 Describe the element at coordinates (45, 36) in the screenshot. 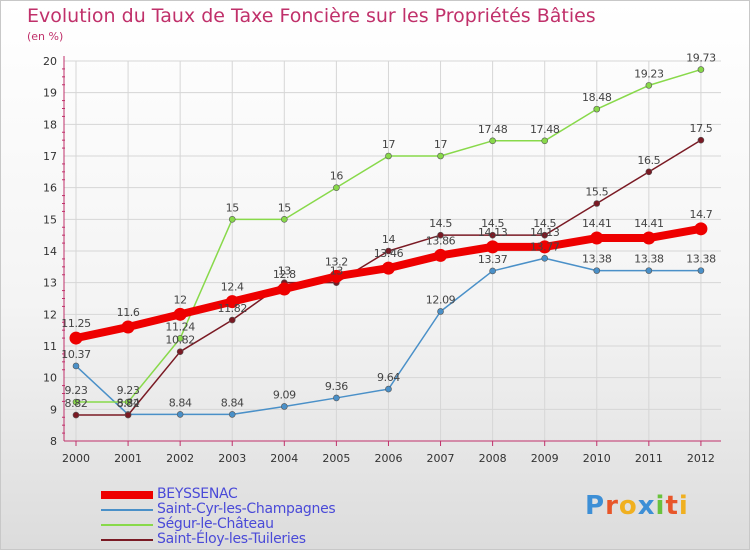

I see `chart-unit: (en %)` at that location.